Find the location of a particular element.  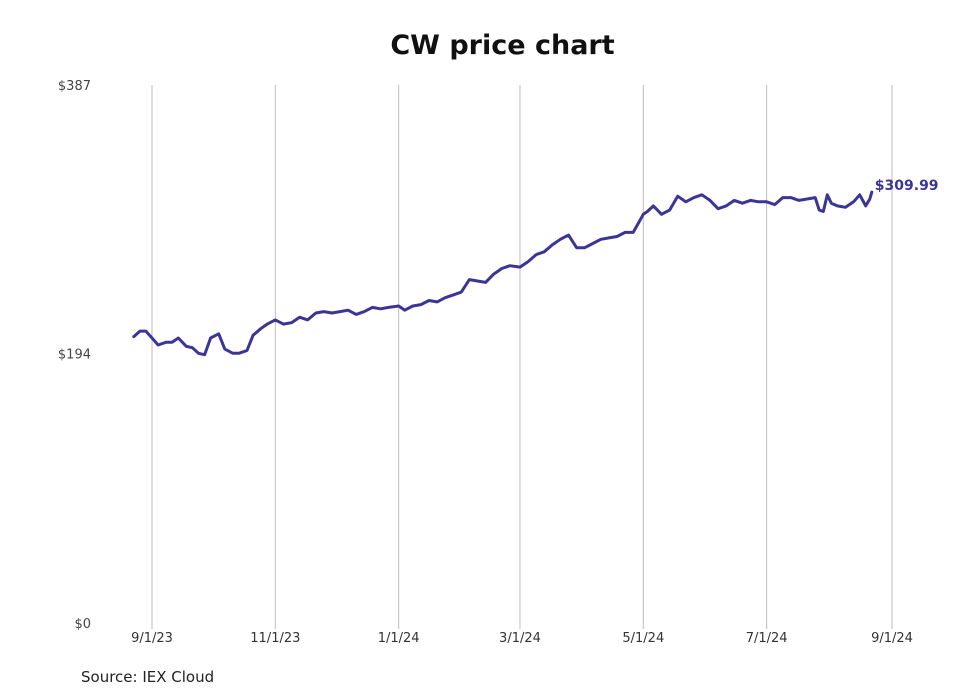

y-axis-ticks: $0 $194 $387 is located at coordinates (74, 355).